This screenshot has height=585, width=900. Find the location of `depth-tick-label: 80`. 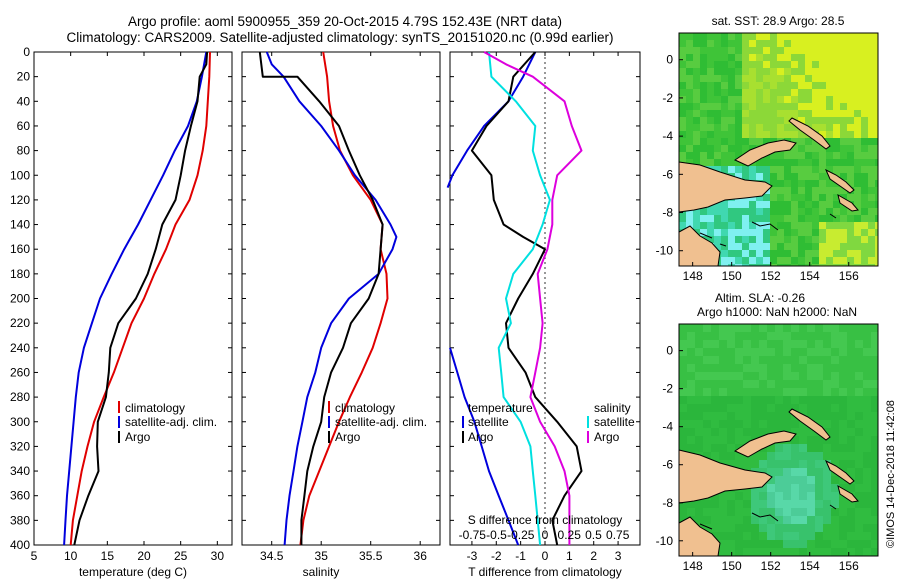

depth-tick-label: 80 is located at coordinates (24, 151).